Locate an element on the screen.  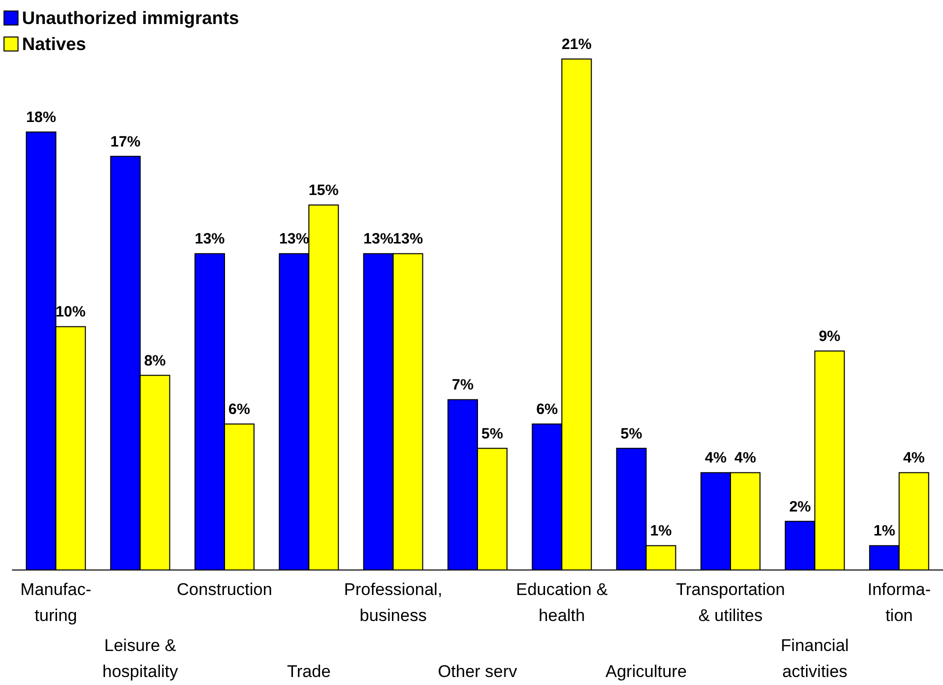
data-label: 8% is located at coordinates (155, 361).